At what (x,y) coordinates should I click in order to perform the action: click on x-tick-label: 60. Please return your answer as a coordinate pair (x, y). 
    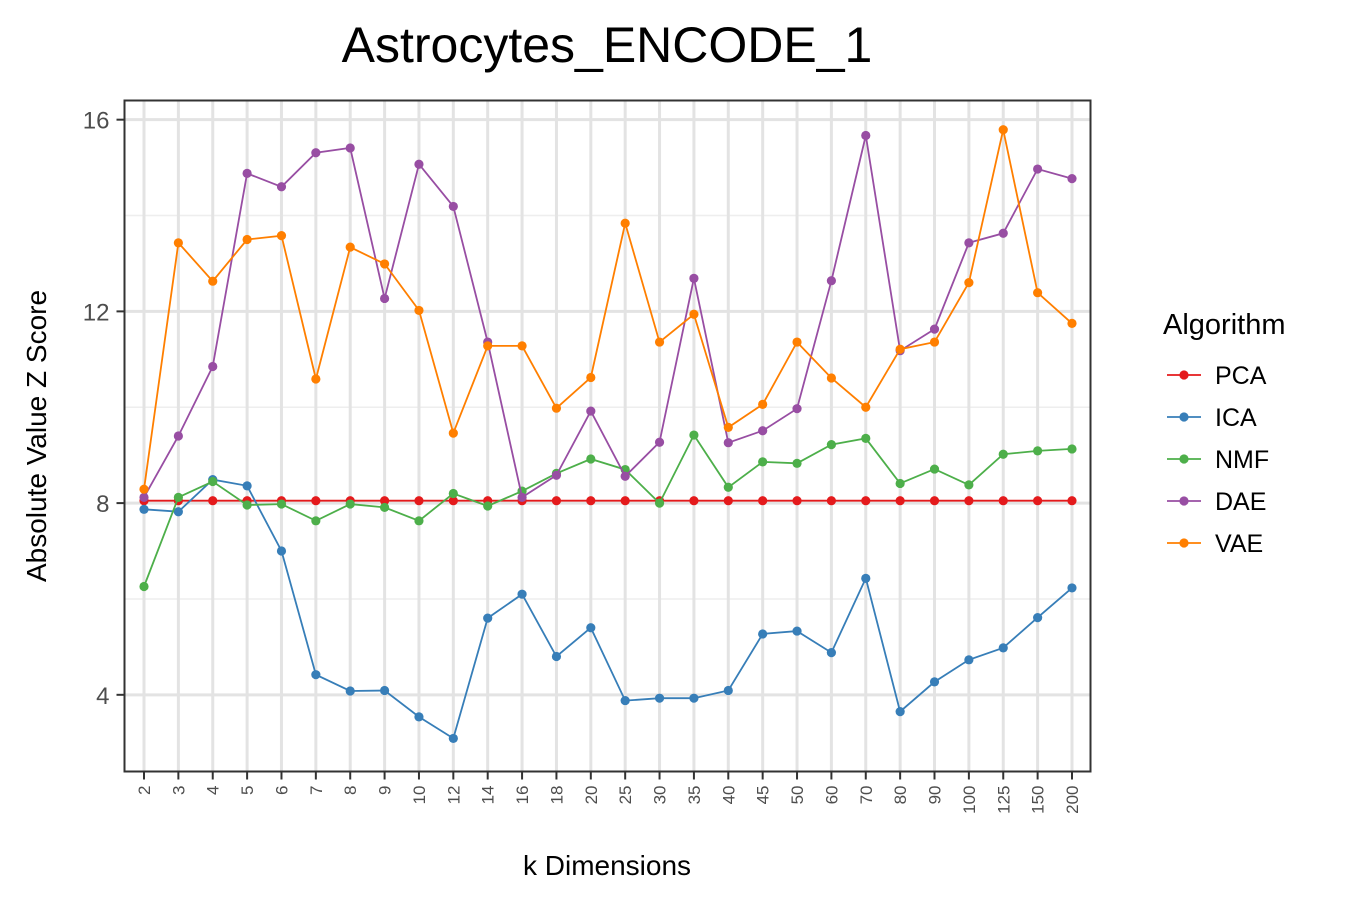
    Looking at the image, I should click on (831, 795).